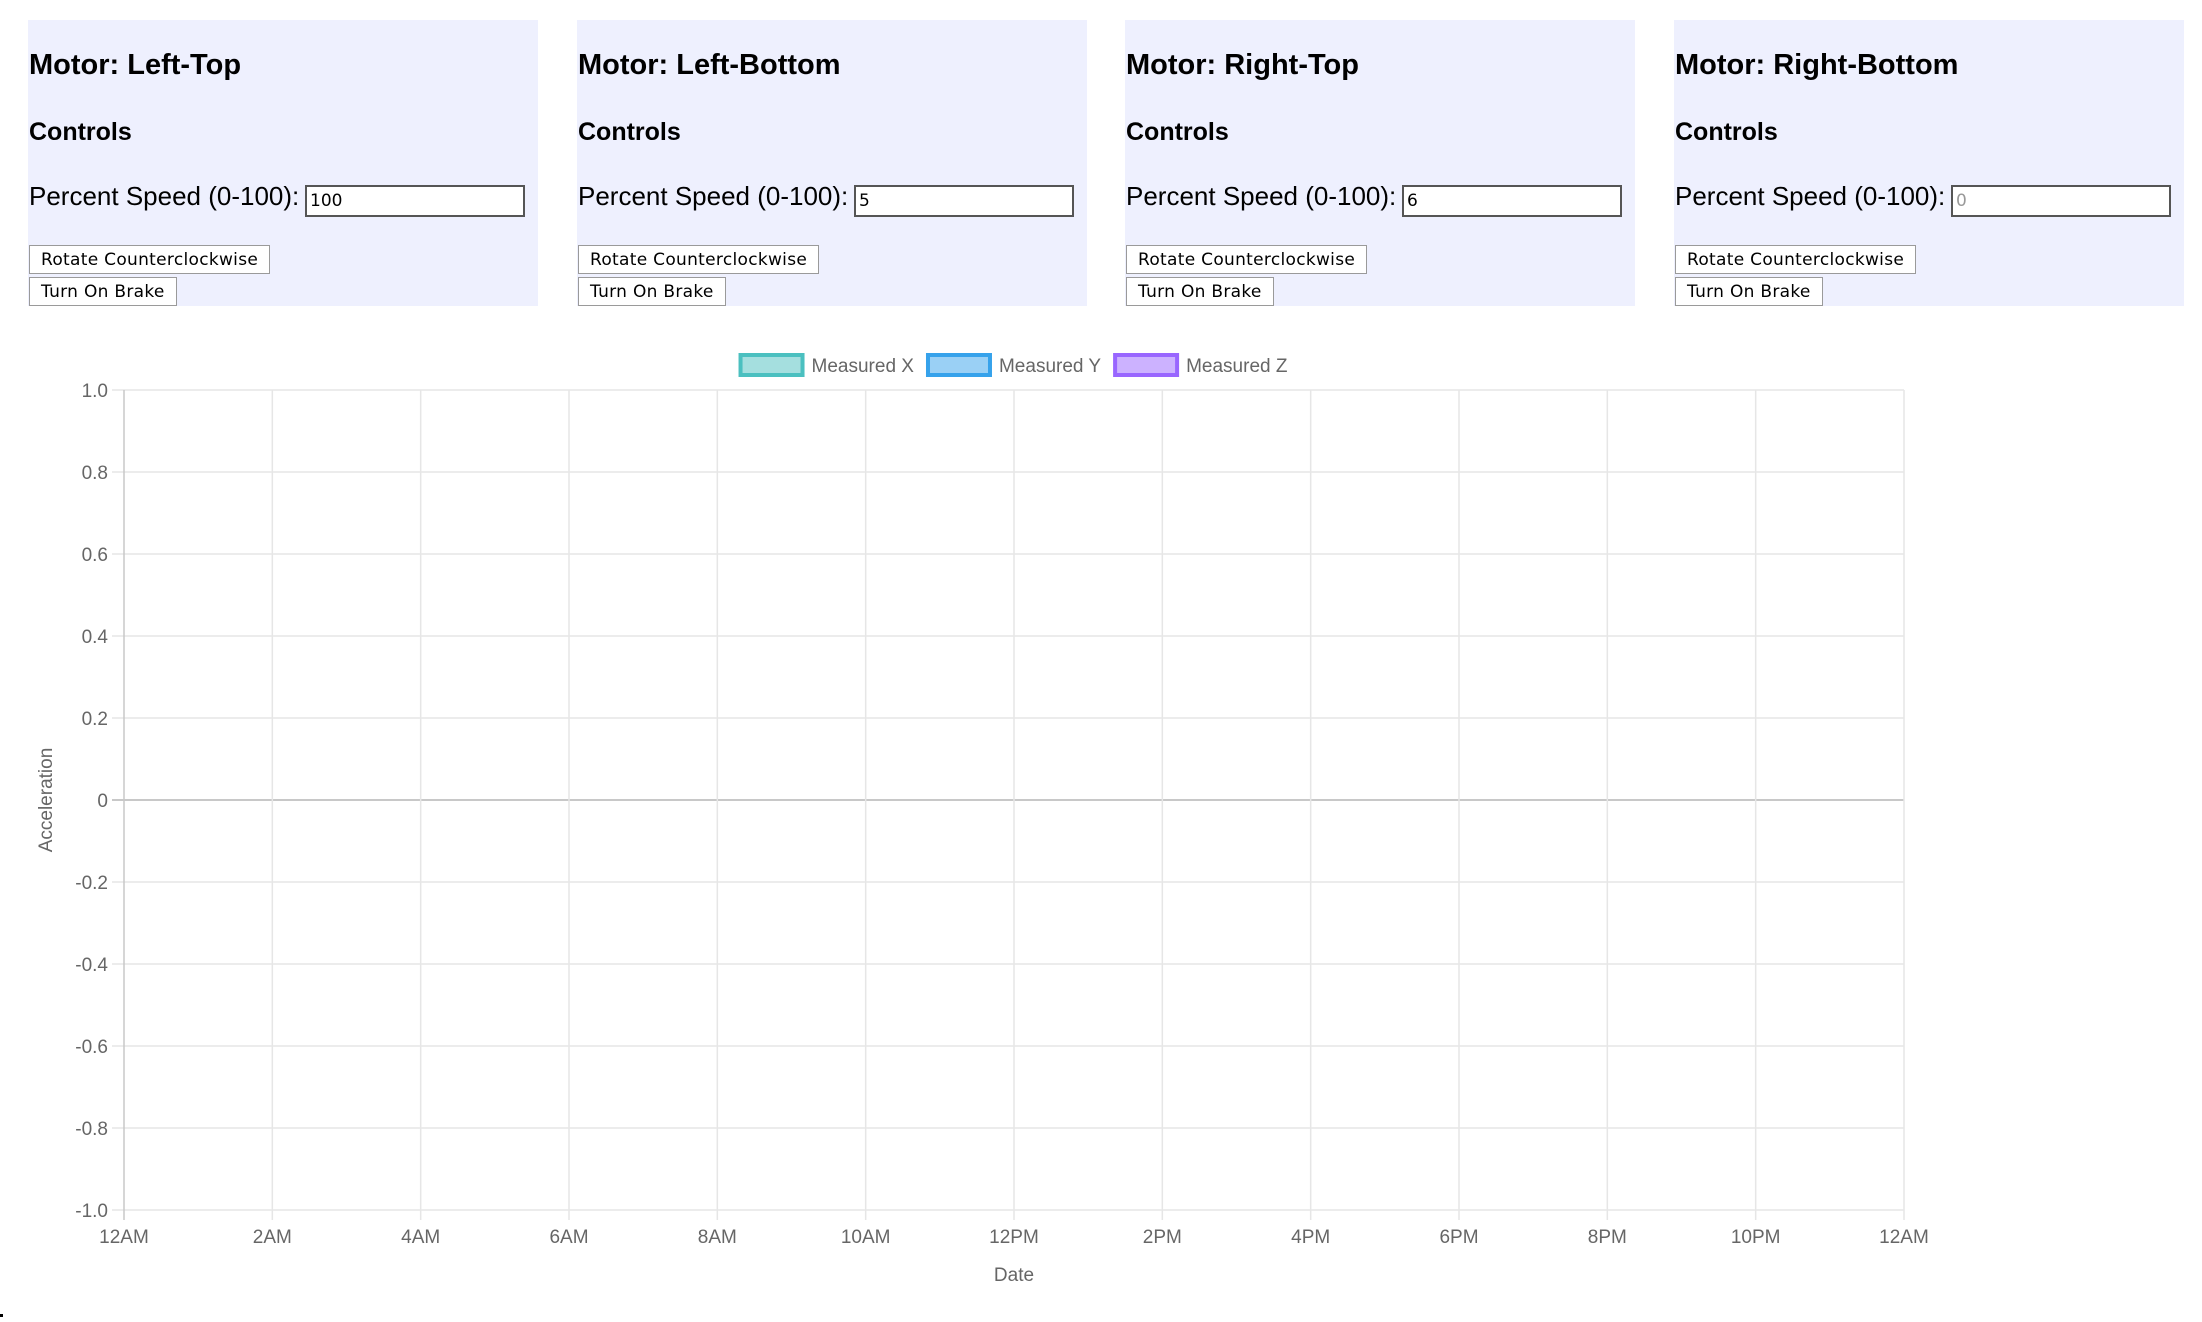 The height and width of the screenshot is (1322, 2202). Describe the element at coordinates (1237, 366) in the screenshot. I see `legend-label: Measured Z` at that location.